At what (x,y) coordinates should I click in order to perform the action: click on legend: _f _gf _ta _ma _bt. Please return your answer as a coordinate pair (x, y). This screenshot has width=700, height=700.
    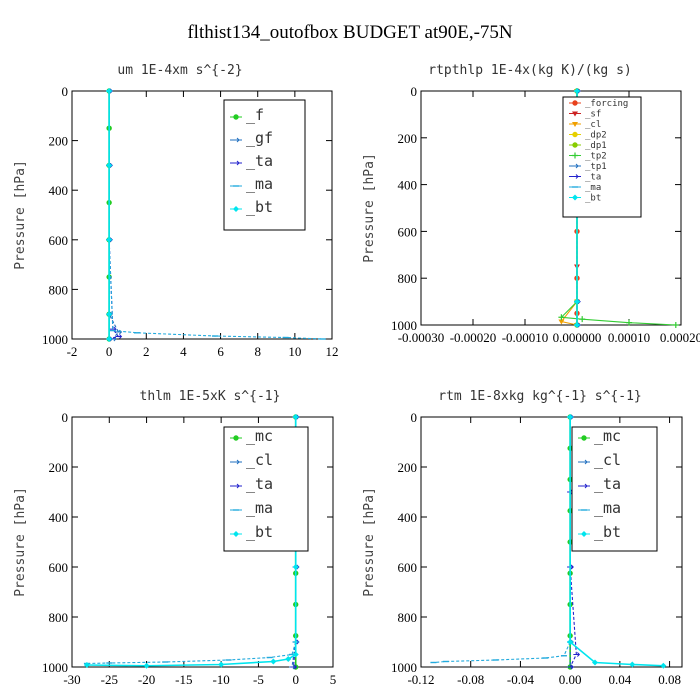
    Looking at the image, I should click on (264, 165).